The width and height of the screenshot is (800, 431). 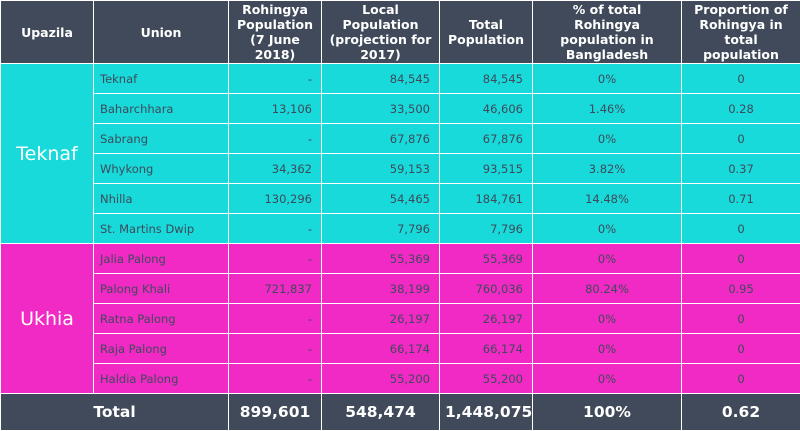 What do you see at coordinates (47, 319) in the screenshot?
I see `upazila-cell-ukhia: Ukhia` at bounding box center [47, 319].